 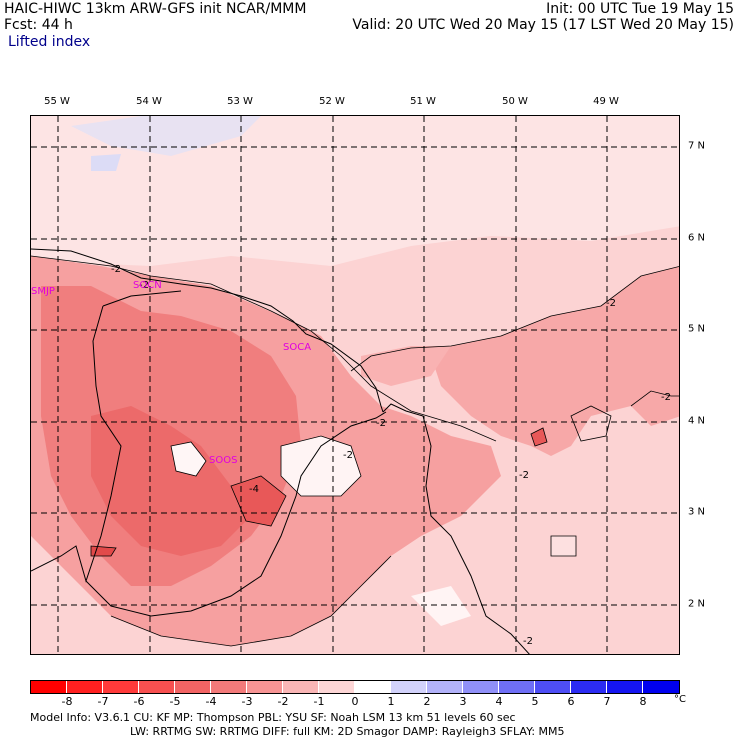 I want to click on lat-label: 5 N, so click(x=697, y=329).